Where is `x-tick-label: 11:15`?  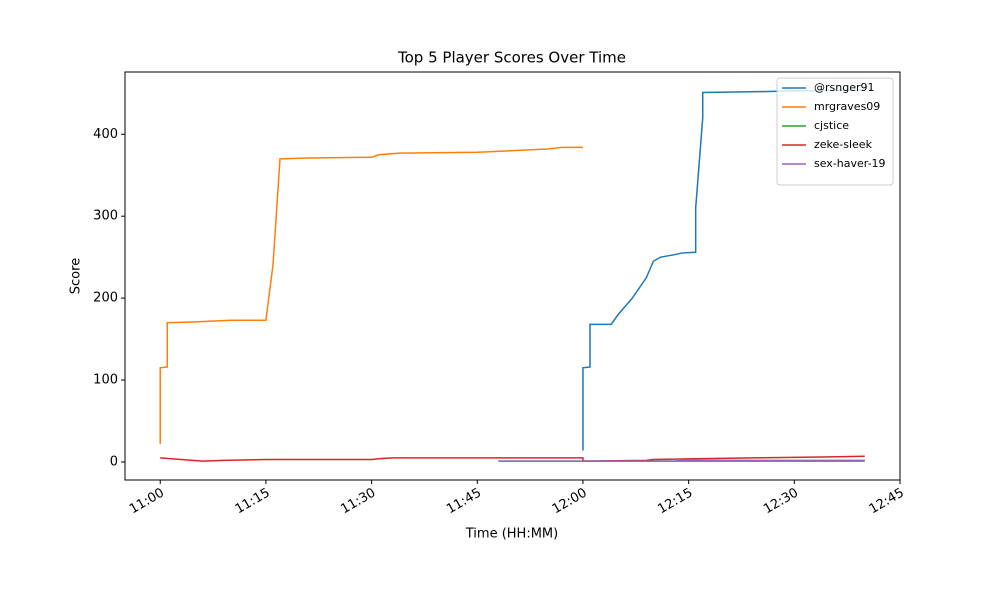
x-tick-label: 11:15 is located at coordinates (253, 502).